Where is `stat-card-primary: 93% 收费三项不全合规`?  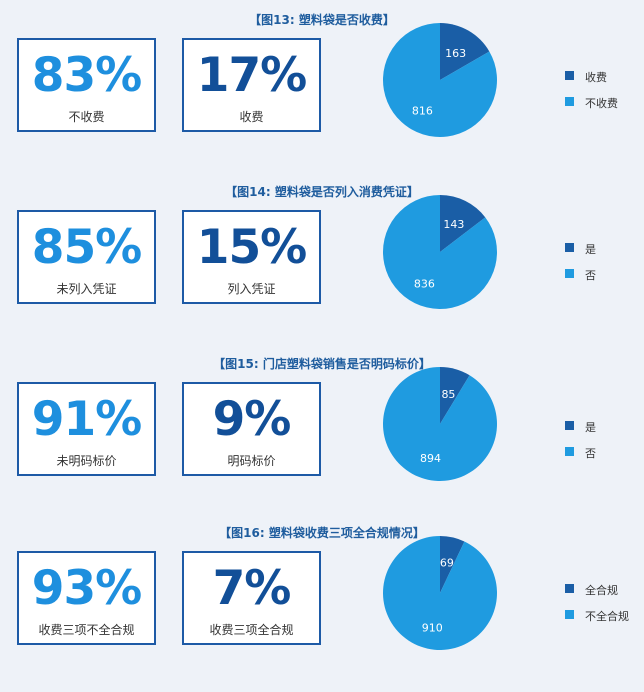
stat-card-primary: 93% 收费三项不全合规 is located at coordinates (86, 598).